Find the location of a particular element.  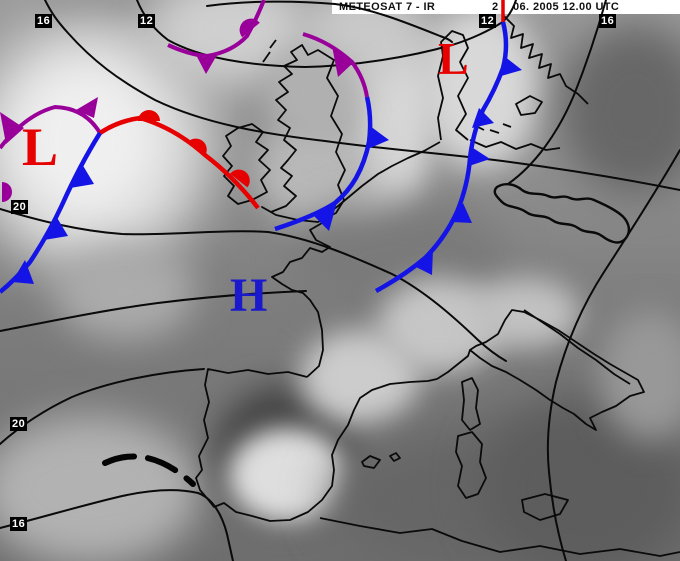

cold-front-baltic is located at coordinates (448, 146).